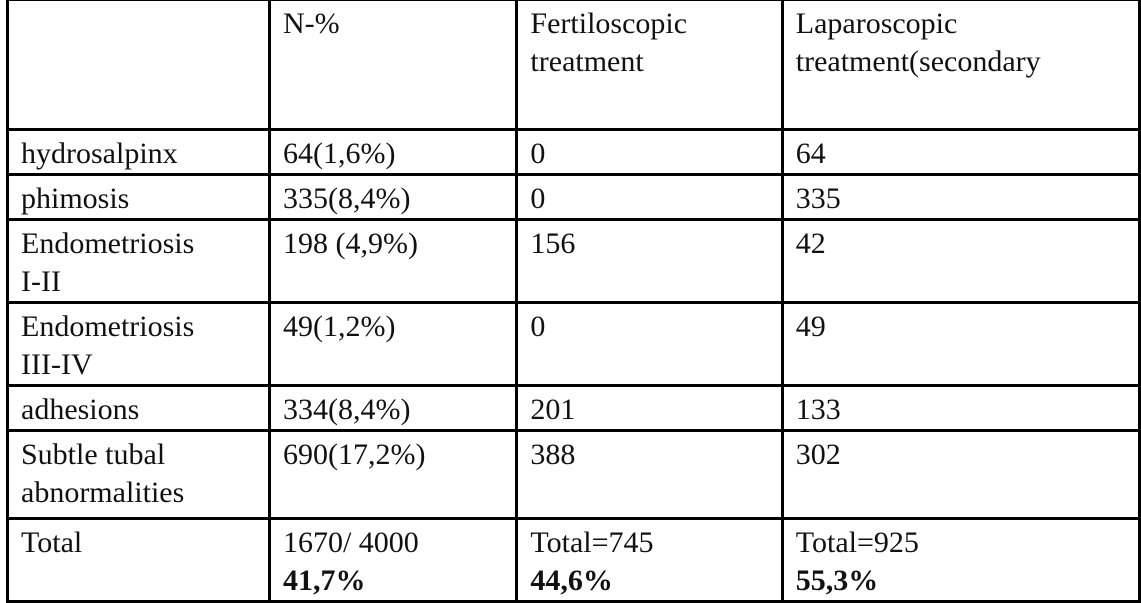 The width and height of the screenshot is (1141, 603). What do you see at coordinates (810, 243) in the screenshot?
I see `cell-line: 42` at bounding box center [810, 243].